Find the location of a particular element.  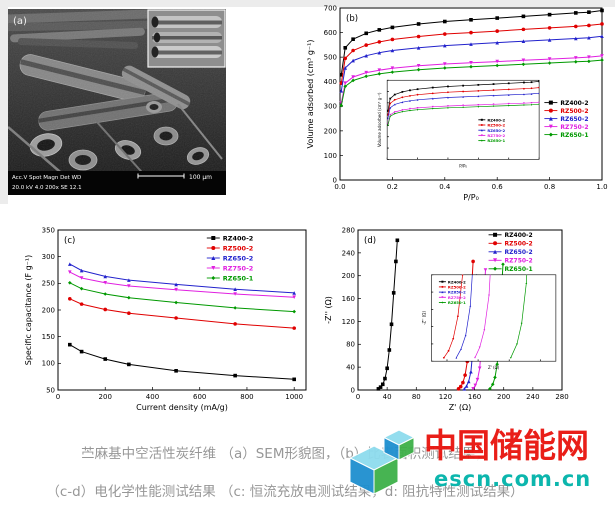

sem-scale-text: 100 μm is located at coordinates (200, 177).